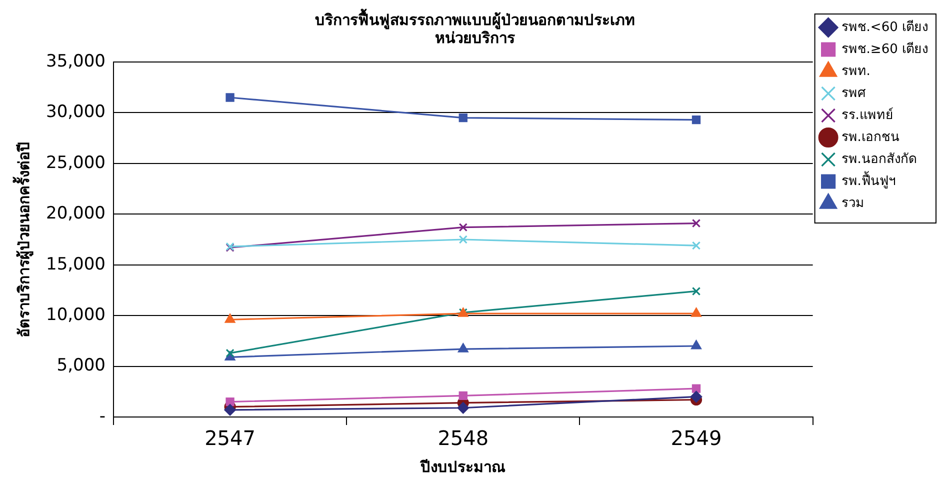  I want to click on legend-label: รพ.เอกชน, so click(870, 137).